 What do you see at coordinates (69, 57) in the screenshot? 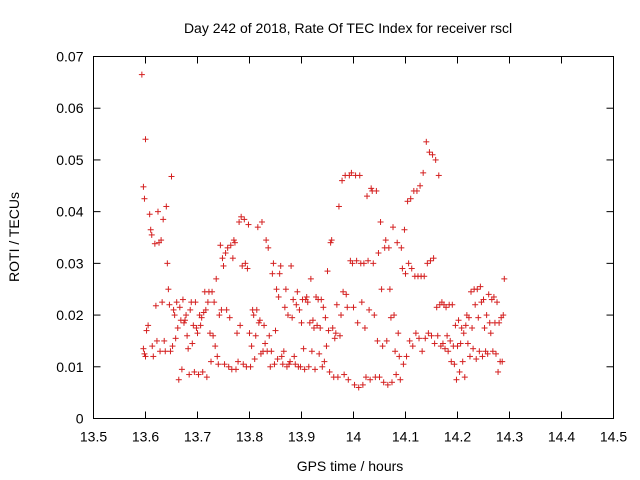
I see `y-tick-label: 0.07` at bounding box center [69, 57].